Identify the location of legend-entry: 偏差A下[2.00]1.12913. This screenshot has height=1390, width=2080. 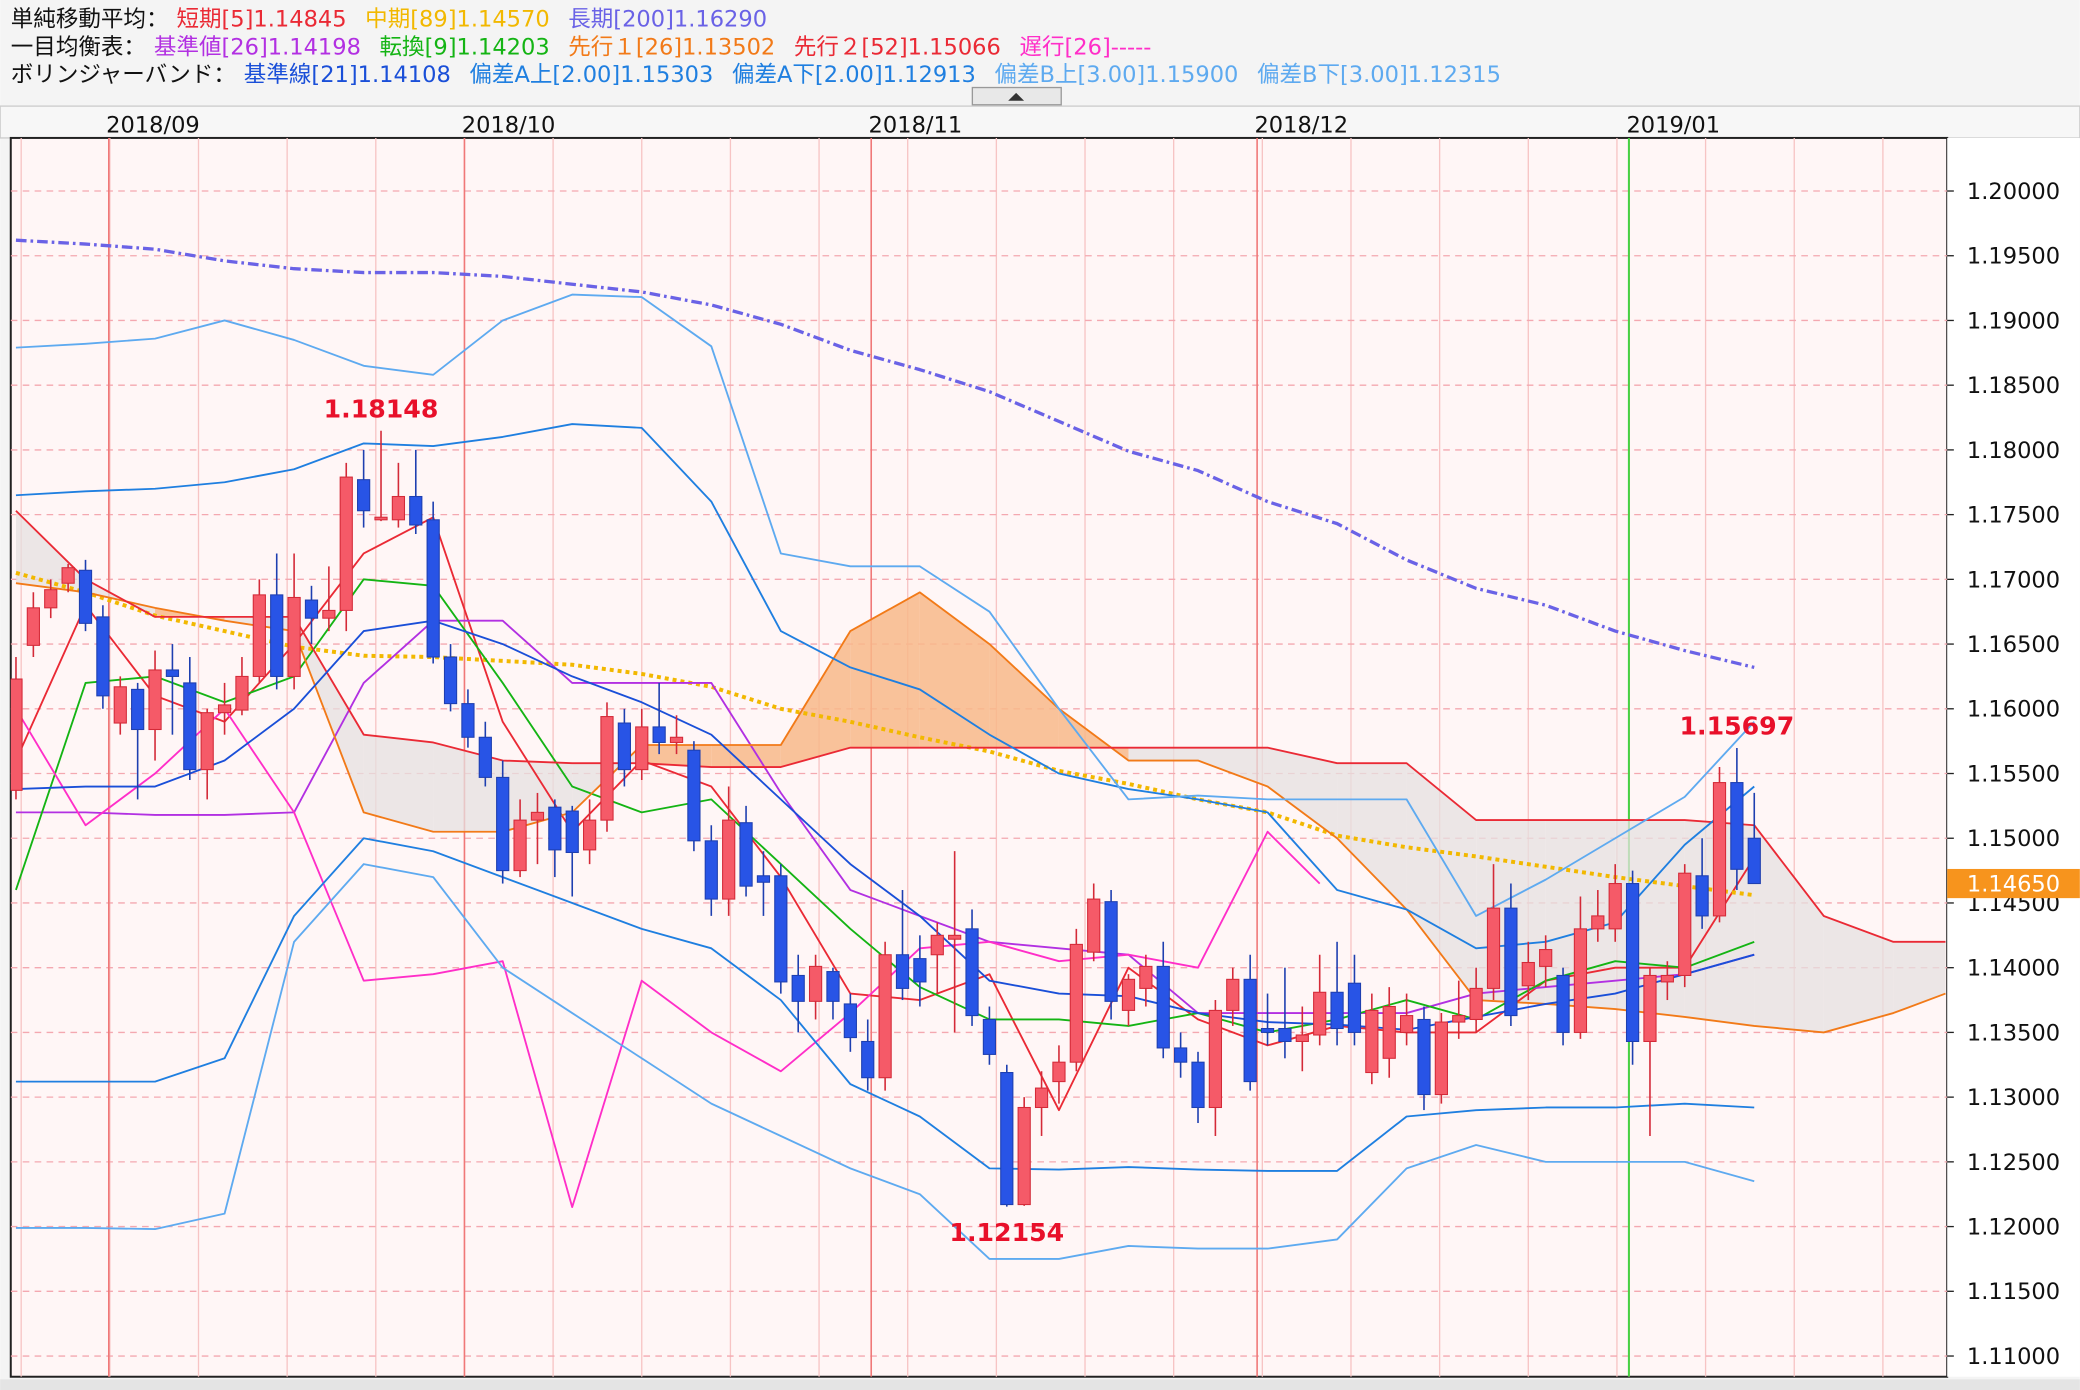
(854, 75).